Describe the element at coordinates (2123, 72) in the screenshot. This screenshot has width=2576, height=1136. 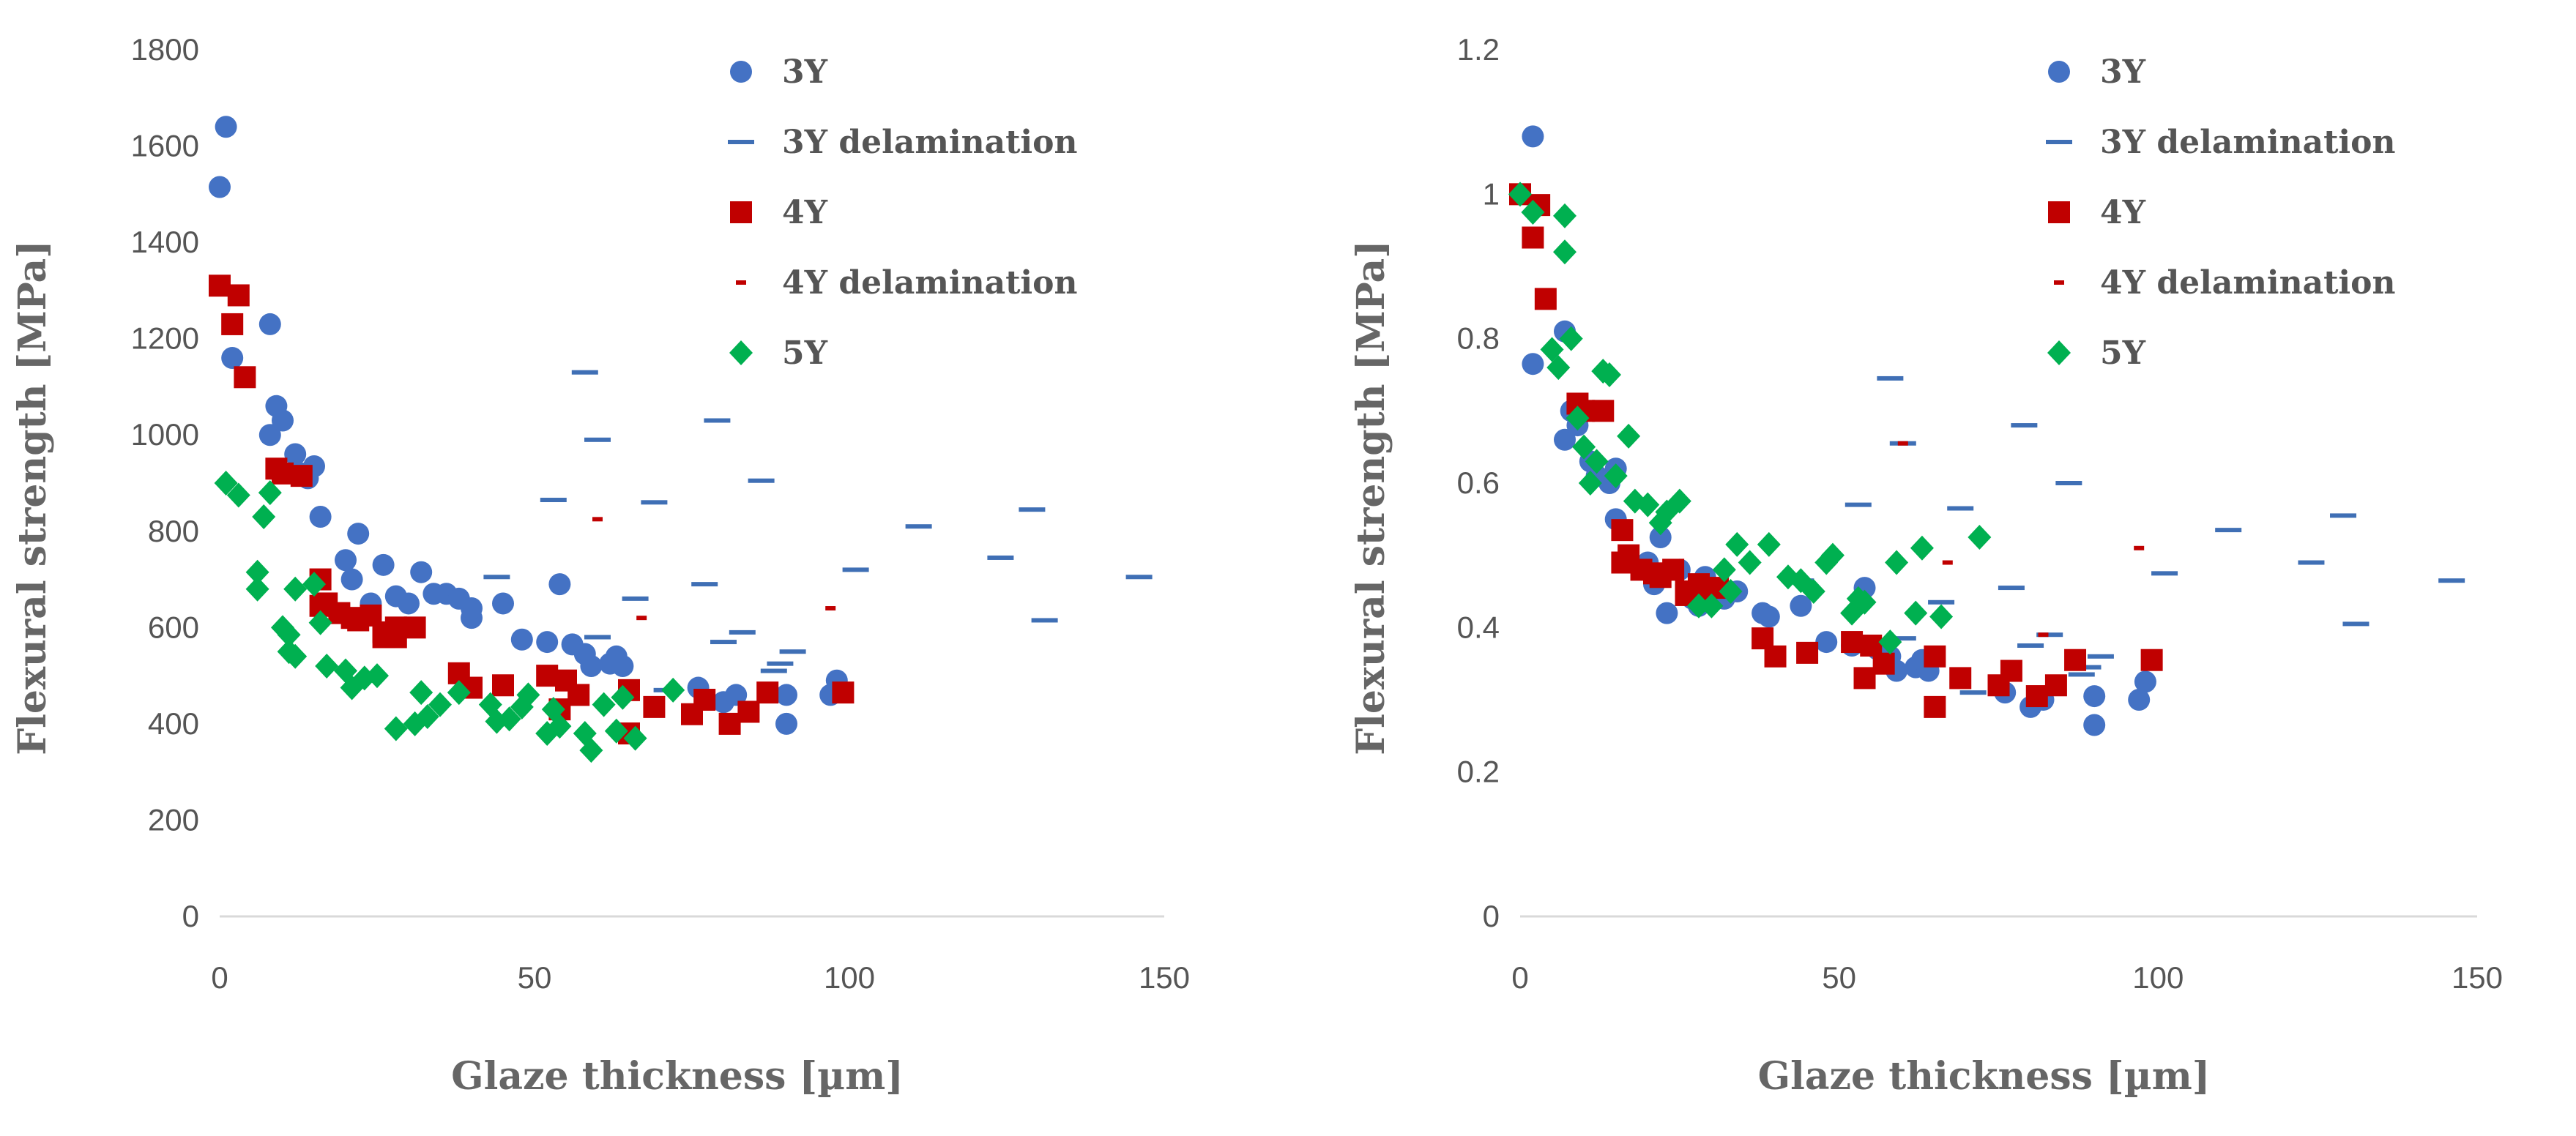
I see `legend-label-3y: 3Y` at that location.